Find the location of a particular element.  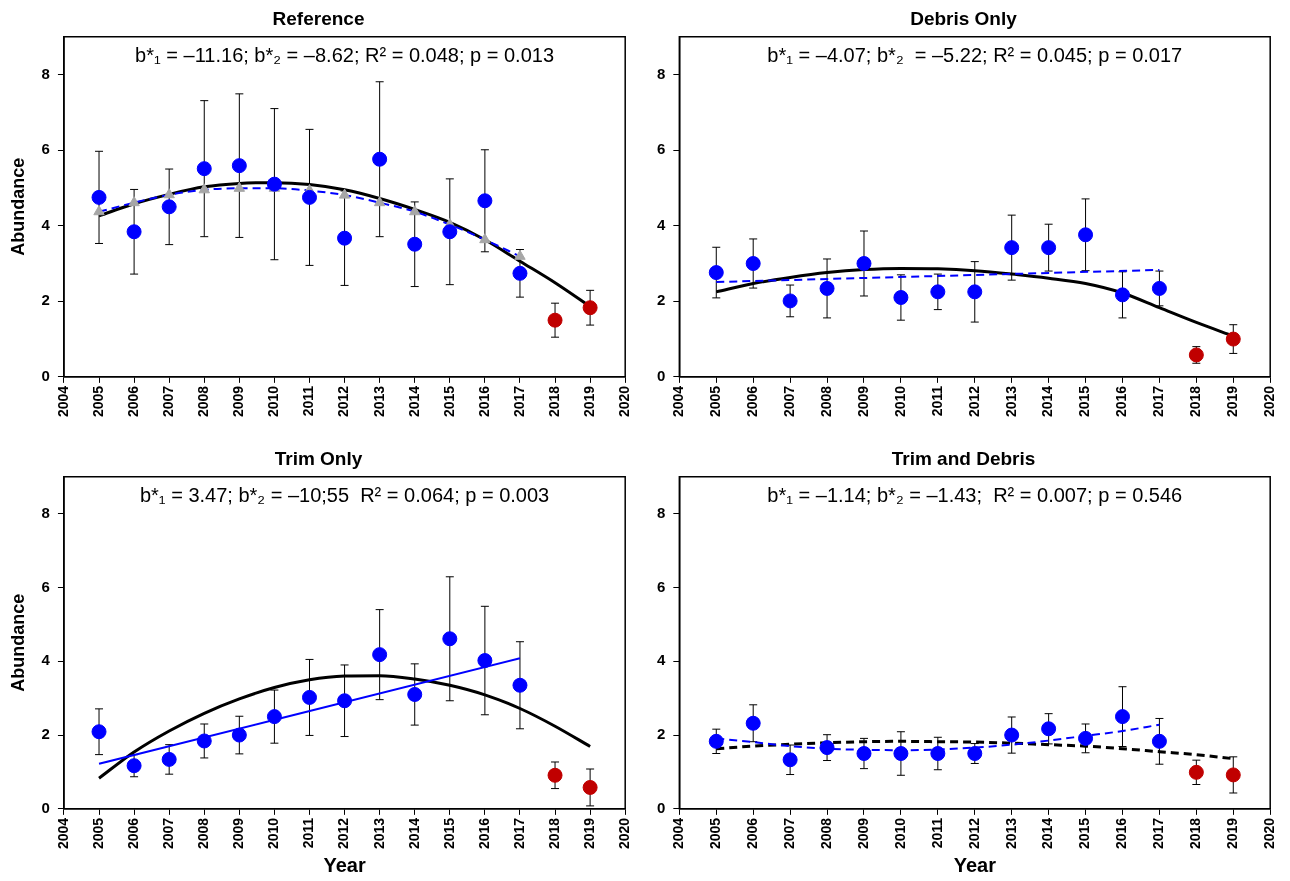

chart-title: Debris Only is located at coordinates (964, 18).